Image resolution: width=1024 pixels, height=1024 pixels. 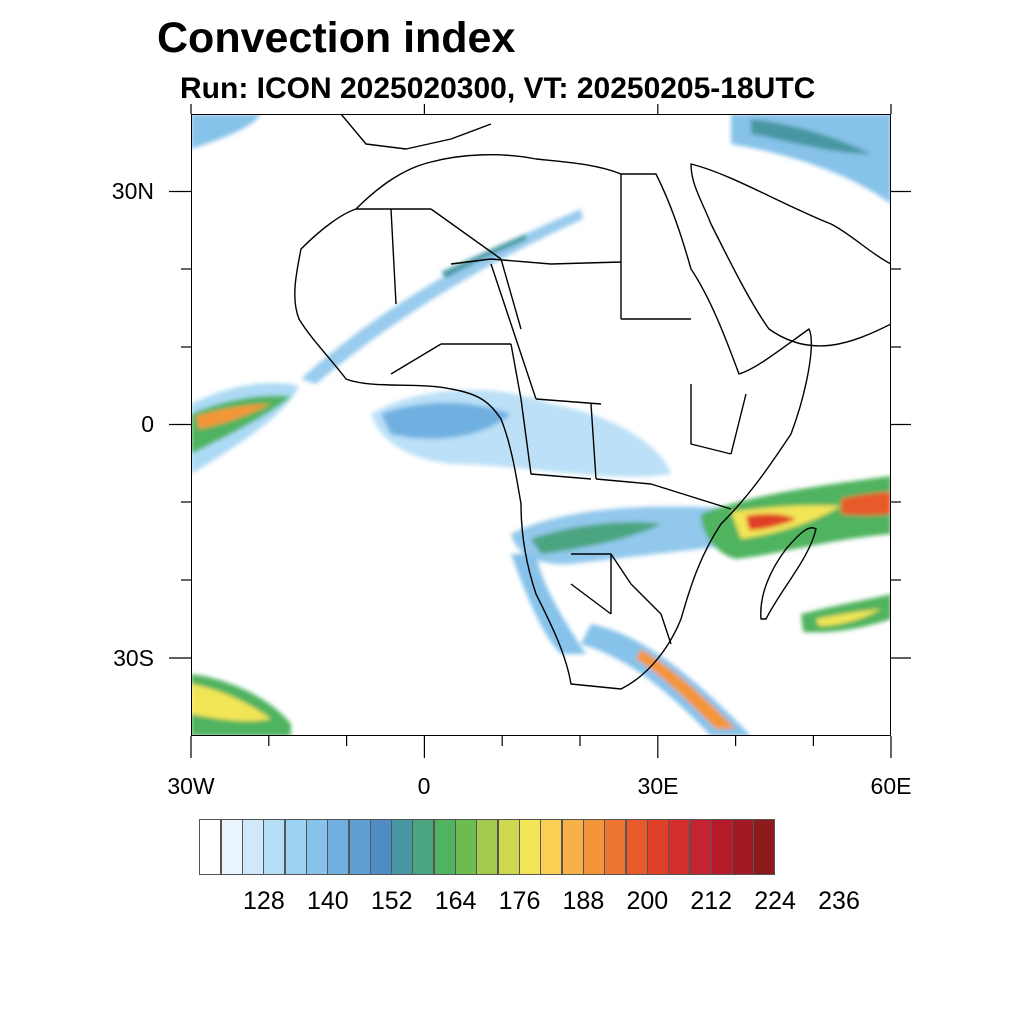 I want to click on colorbar-label: 236, so click(x=839, y=901).